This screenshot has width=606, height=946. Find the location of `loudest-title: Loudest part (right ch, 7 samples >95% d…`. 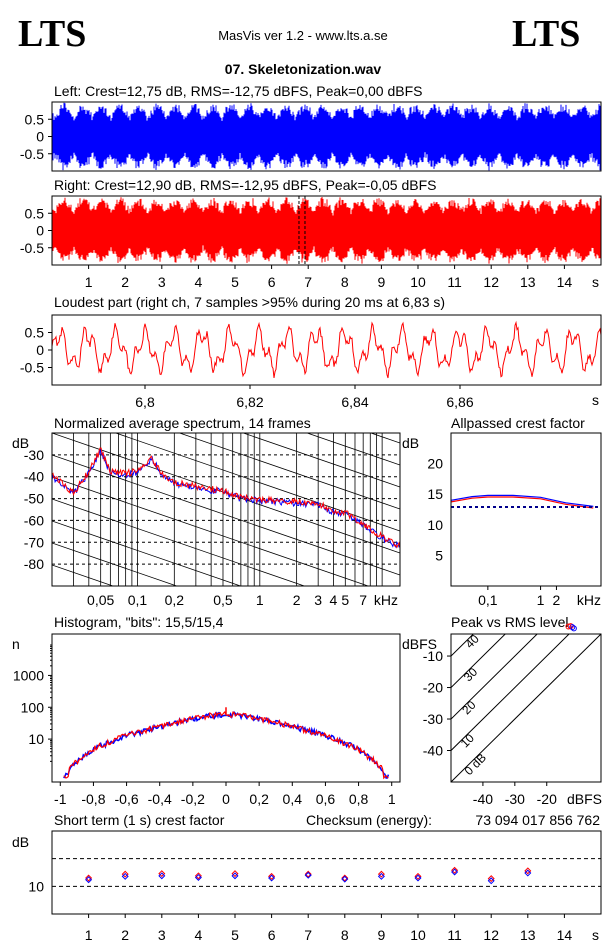

loudest-title: Loudest part (right ch, 7 samples >95% d… is located at coordinates (249, 302).